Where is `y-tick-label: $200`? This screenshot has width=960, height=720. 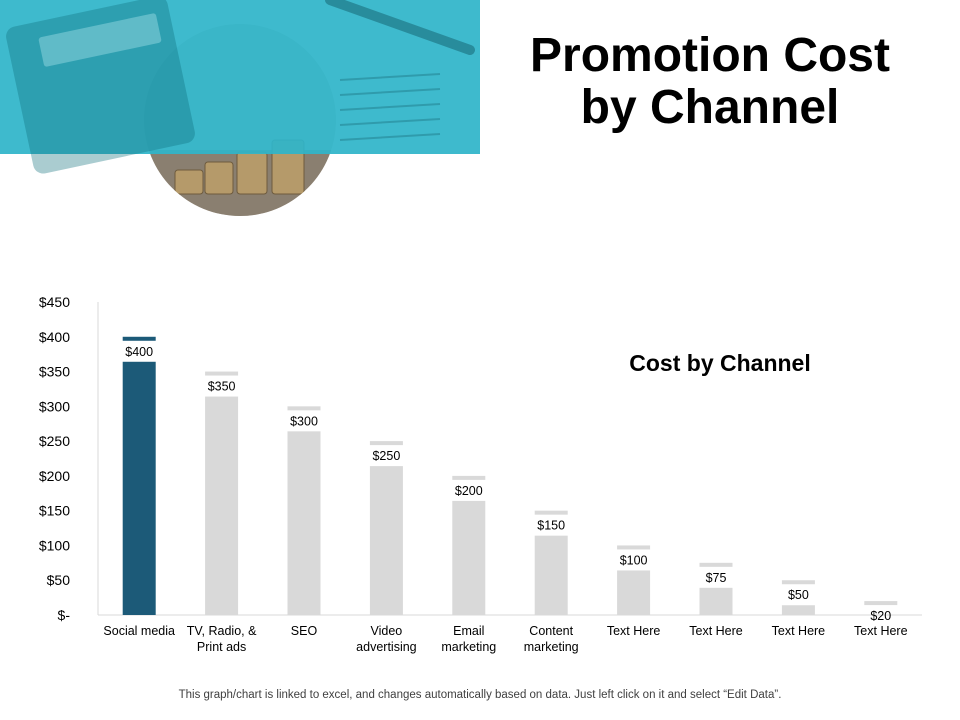
y-tick-label: $200 is located at coordinates (54, 476).